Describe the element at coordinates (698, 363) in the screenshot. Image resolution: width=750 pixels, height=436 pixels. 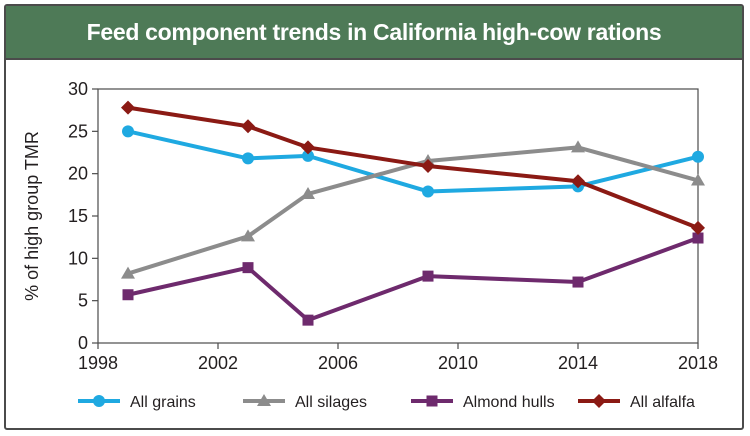
I see `x-tick-label: 2018` at that location.